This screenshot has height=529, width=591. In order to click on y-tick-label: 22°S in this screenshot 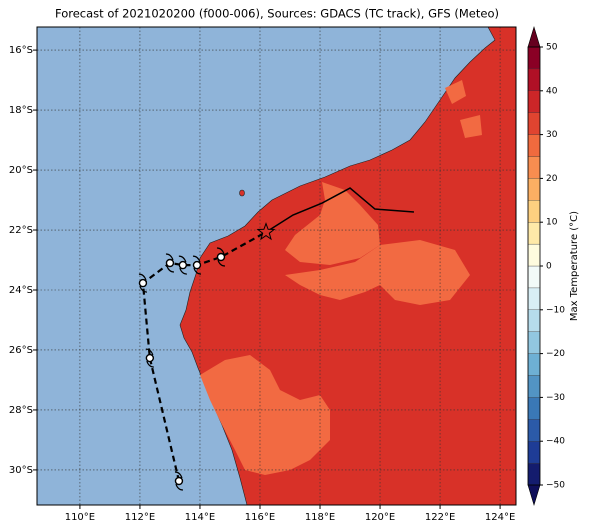, I will do `click(21, 230)`.